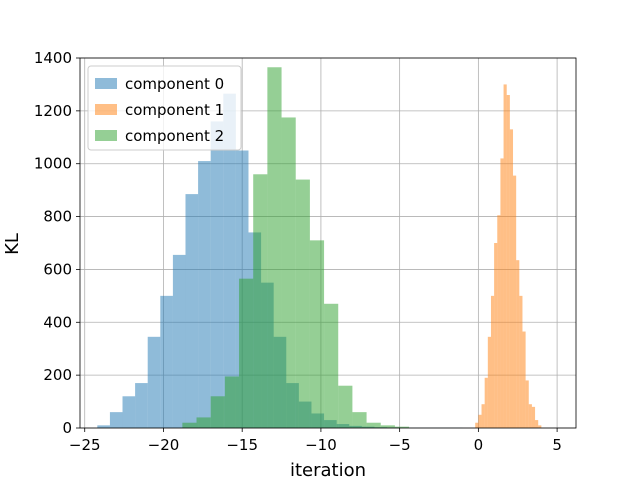  I want to click on legend-label: component 2, so click(174, 136).